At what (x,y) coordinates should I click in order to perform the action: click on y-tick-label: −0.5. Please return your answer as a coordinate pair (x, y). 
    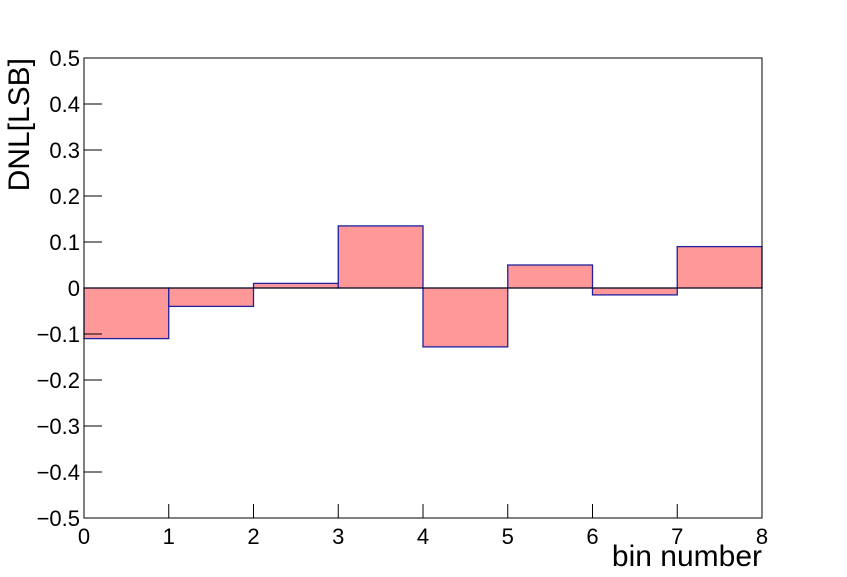
    Looking at the image, I should click on (58, 518).